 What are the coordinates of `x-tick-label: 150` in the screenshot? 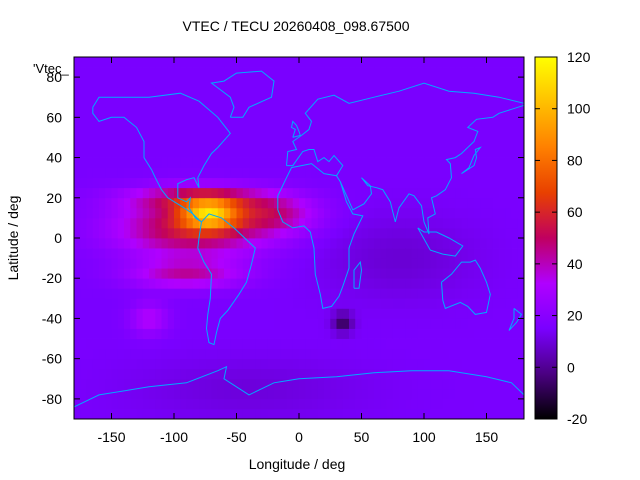 It's located at (487, 437).